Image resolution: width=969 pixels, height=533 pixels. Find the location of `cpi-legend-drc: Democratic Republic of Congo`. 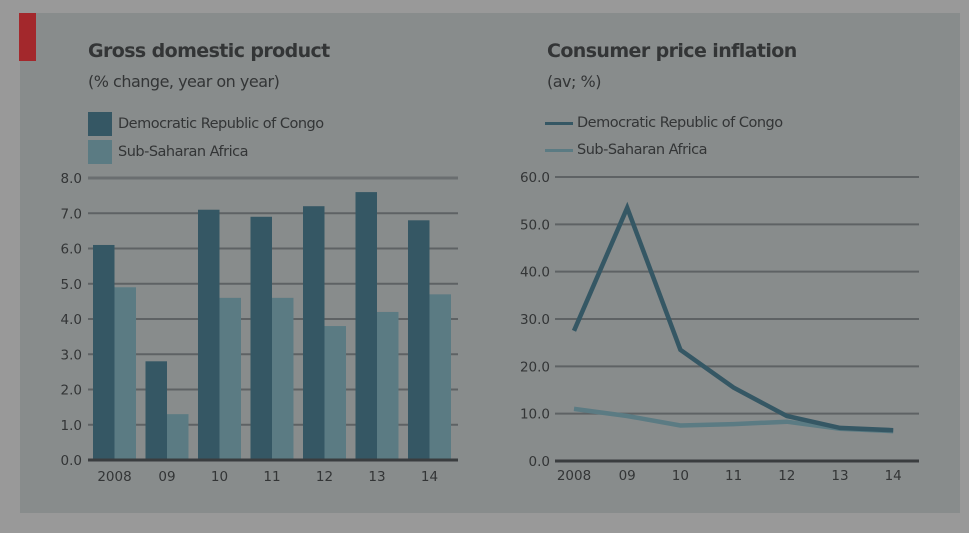

cpi-legend-drc: Democratic Republic of Congo is located at coordinates (664, 123).